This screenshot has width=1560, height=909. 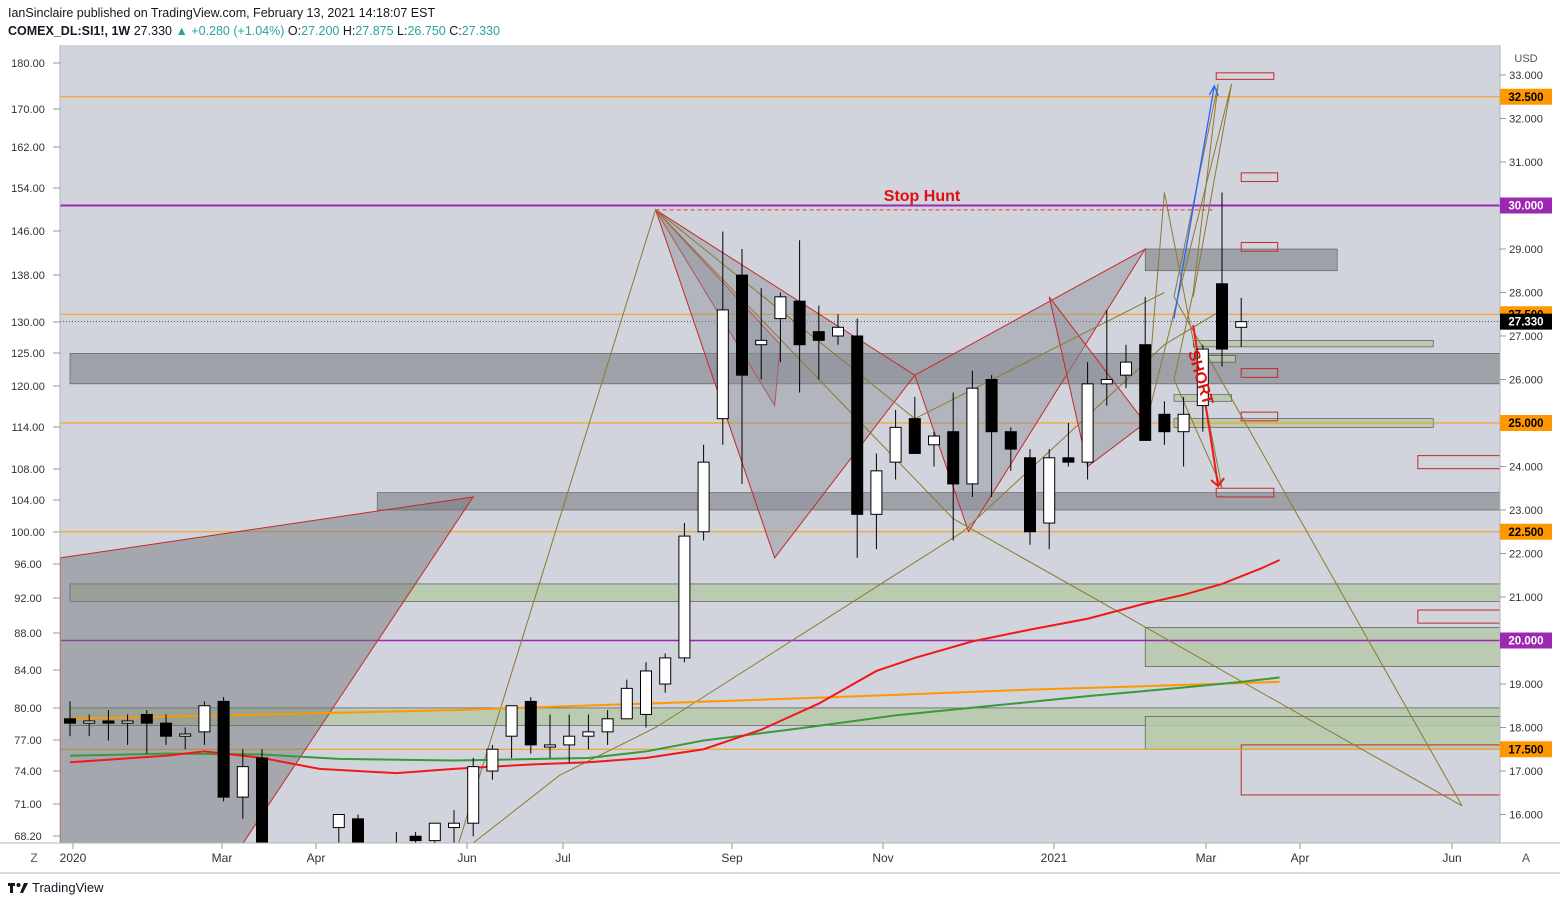 What do you see at coordinates (1097, 382) in the screenshot?
I see `pattern-small` at bounding box center [1097, 382].